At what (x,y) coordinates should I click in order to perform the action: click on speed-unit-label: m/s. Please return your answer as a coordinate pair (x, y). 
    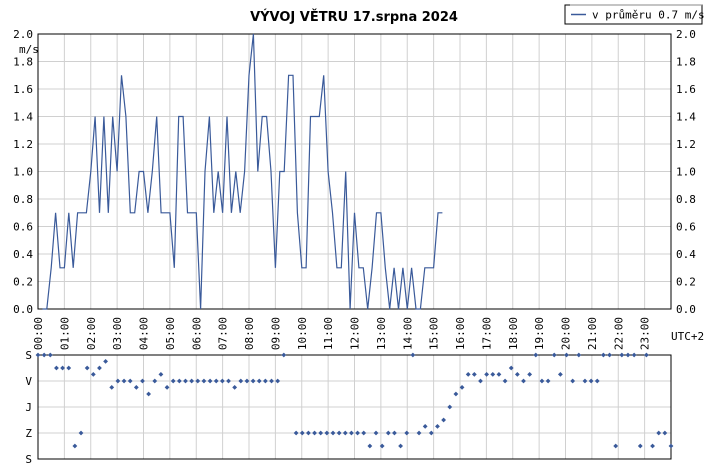
    Looking at the image, I should click on (29, 49).